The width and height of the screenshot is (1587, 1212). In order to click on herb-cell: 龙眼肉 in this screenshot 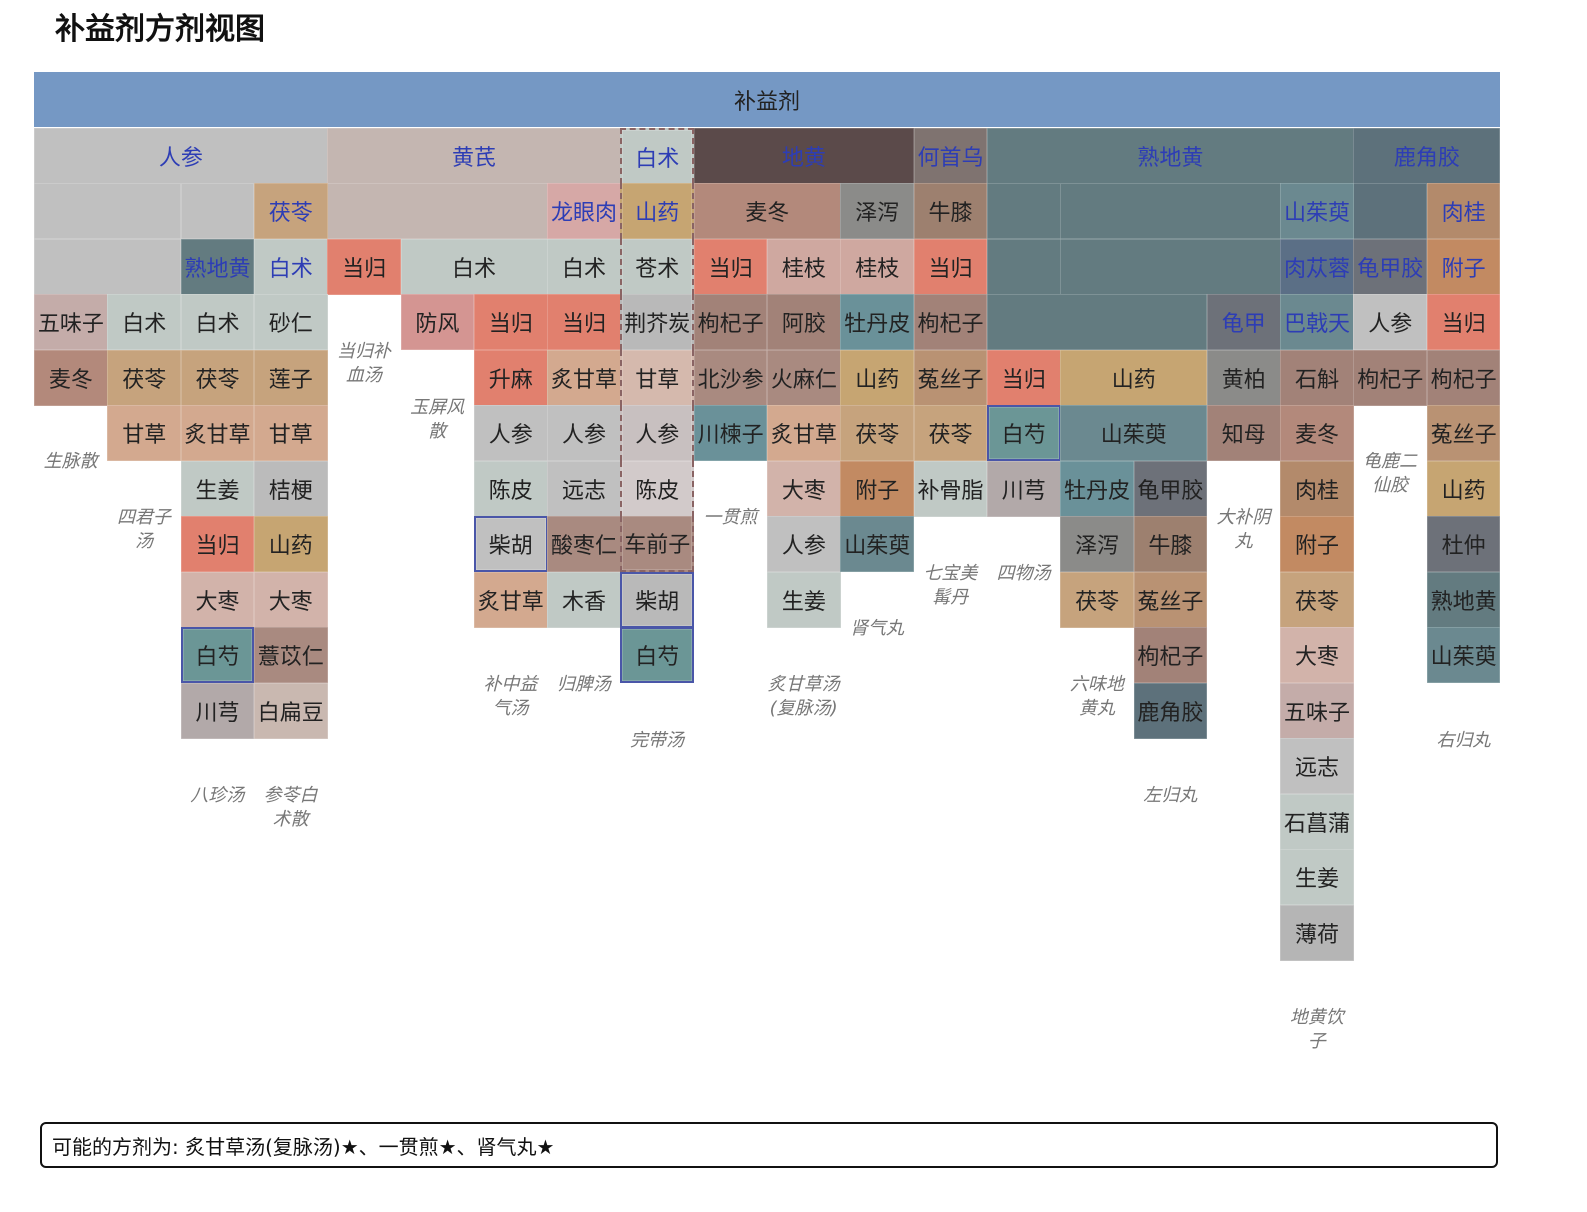, I will do `click(584, 211)`.